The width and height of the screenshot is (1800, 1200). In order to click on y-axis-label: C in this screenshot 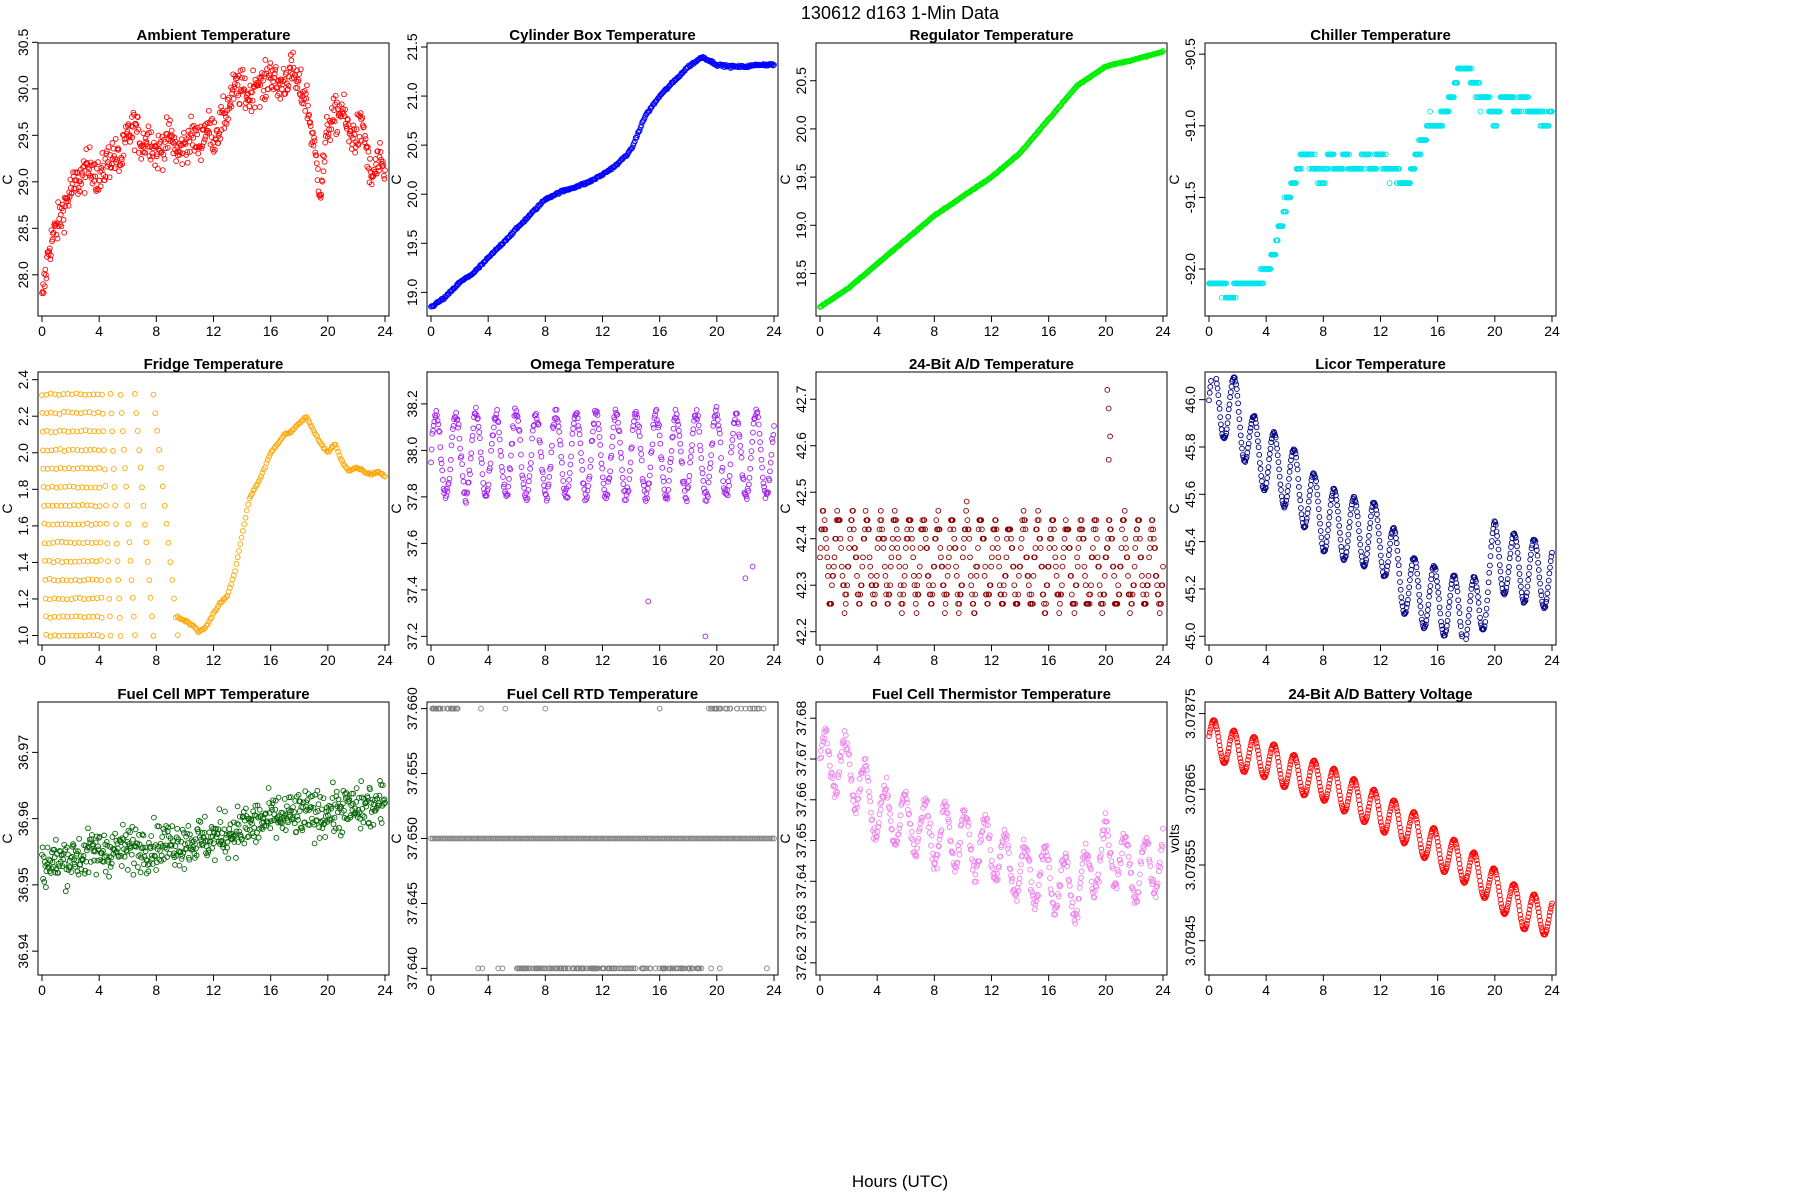, I will do `click(396, 179)`.